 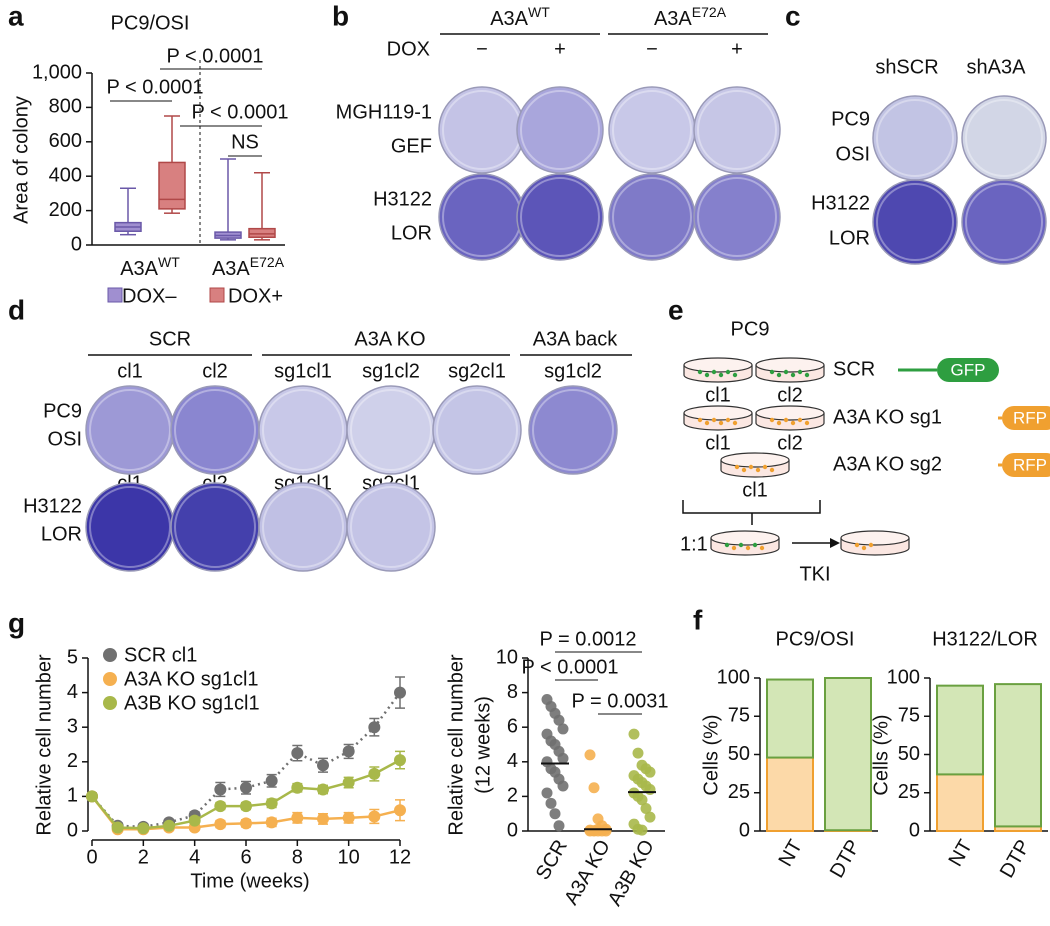 I want to click on legend-swatch, so click(x=217, y=295).